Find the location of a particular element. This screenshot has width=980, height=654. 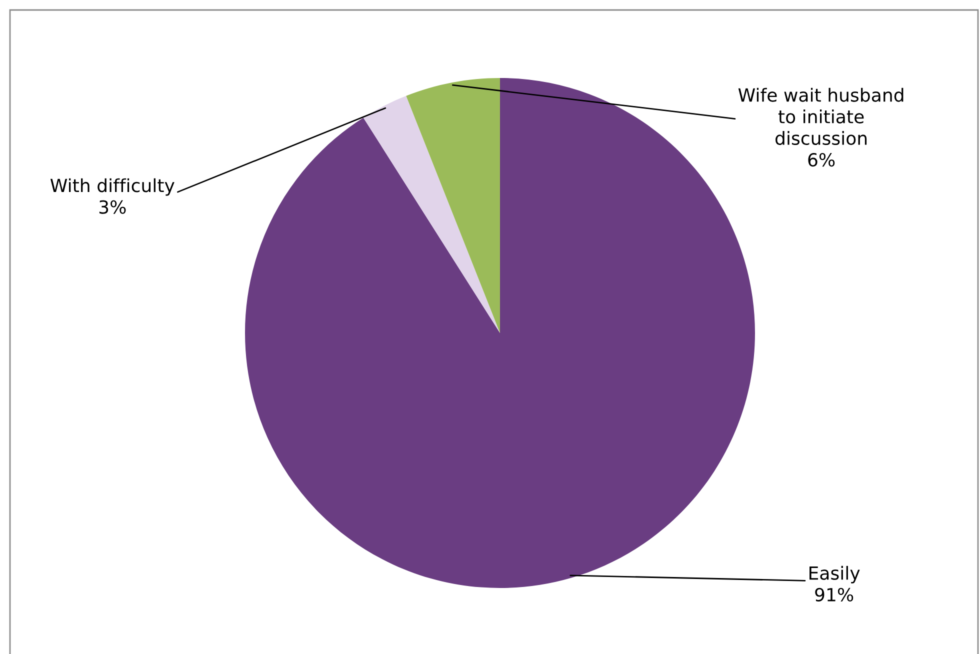

data-label: 3% is located at coordinates (112, 207).